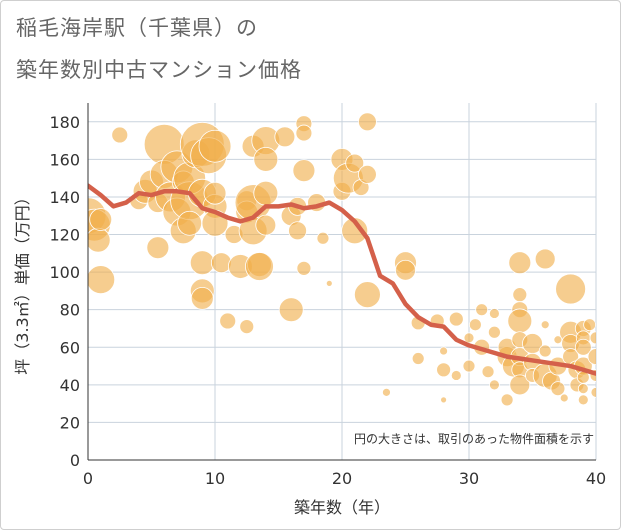  I want to click on bubble-size-note: 円の大きさは、取引のあった物件面積を示す, so click(474, 438).